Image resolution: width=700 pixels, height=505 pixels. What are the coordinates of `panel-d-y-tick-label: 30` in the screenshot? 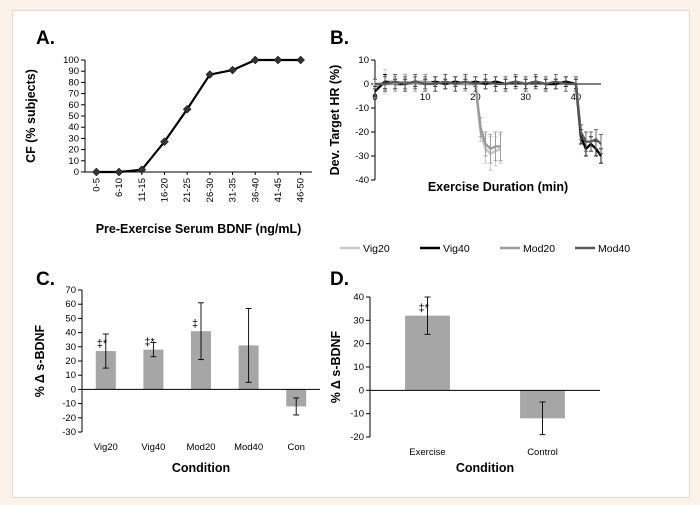 It's located at (358, 320).